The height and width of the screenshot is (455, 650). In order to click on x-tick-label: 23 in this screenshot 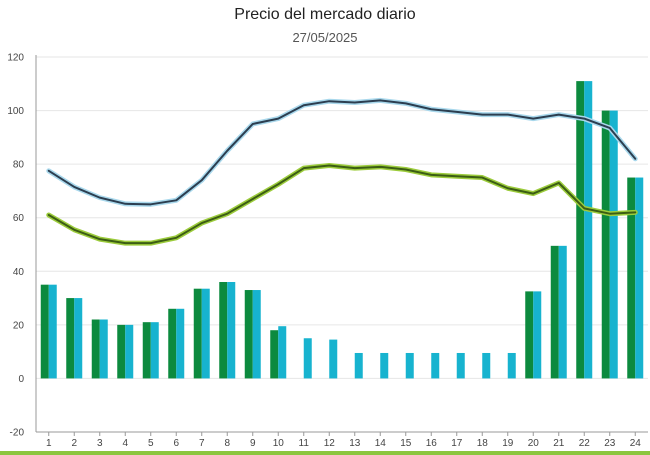, I will do `click(610, 443)`.